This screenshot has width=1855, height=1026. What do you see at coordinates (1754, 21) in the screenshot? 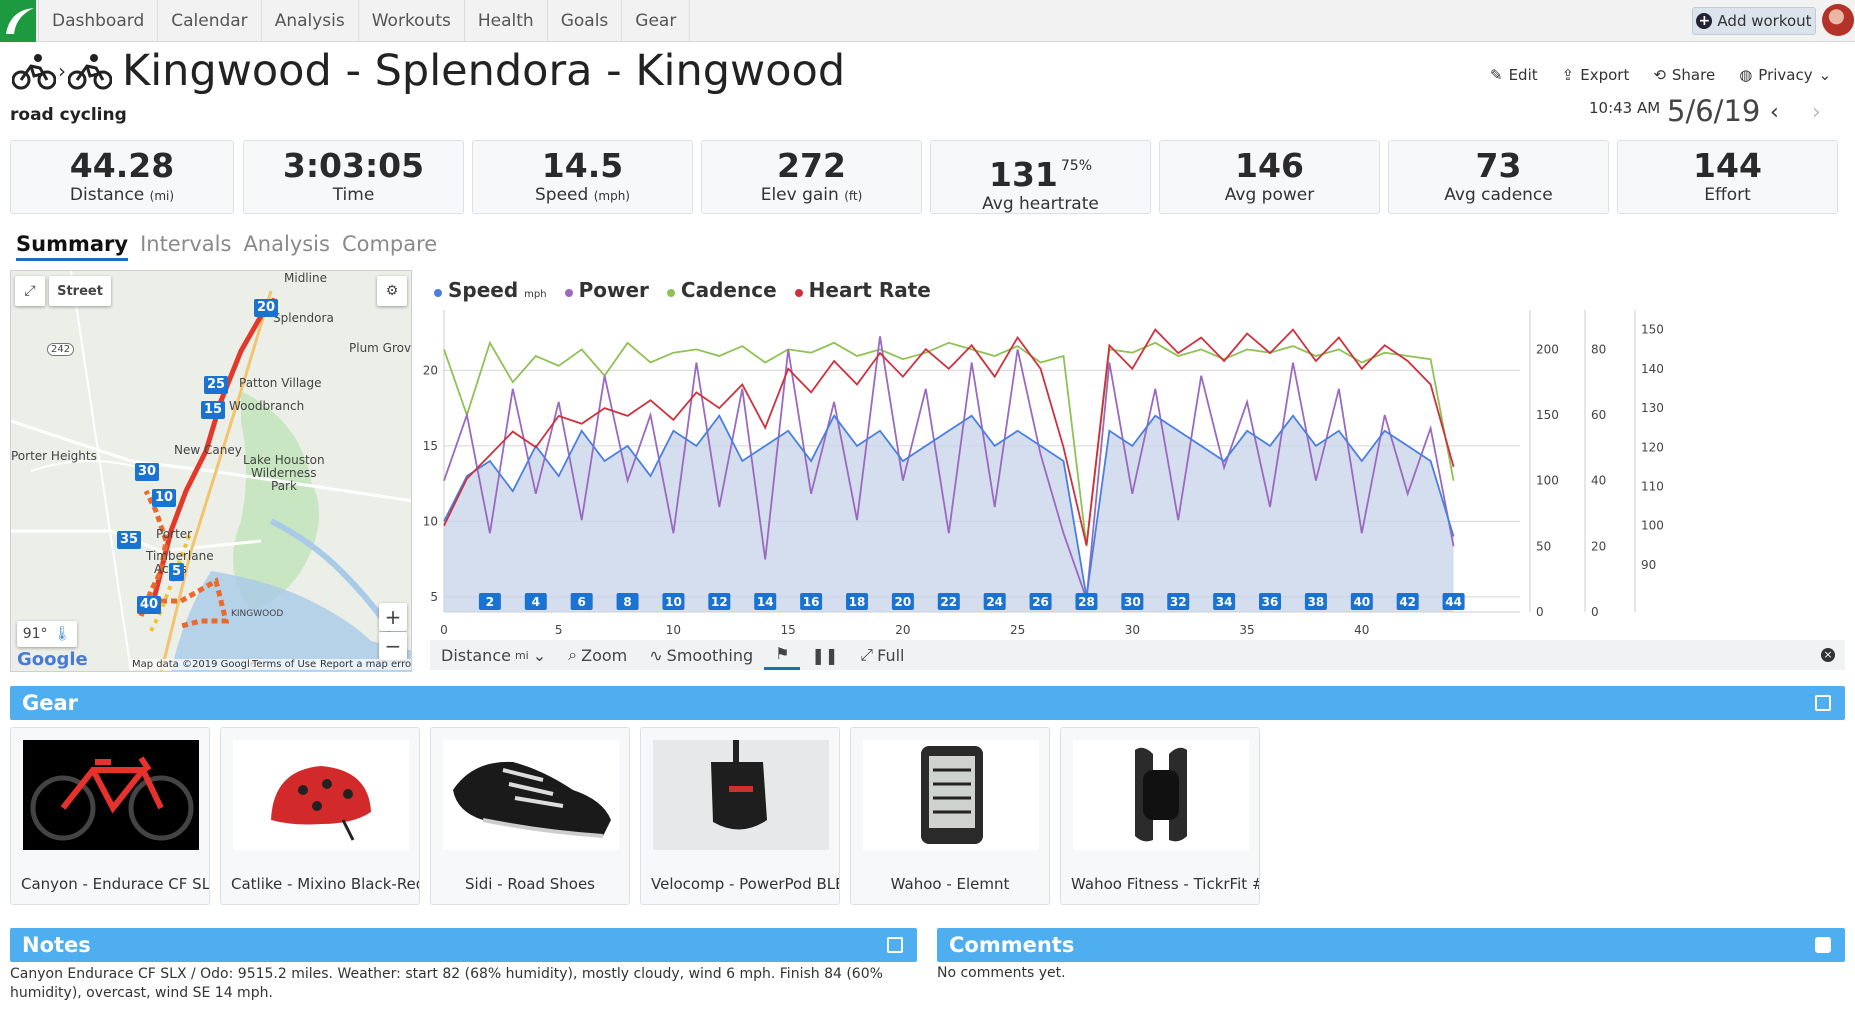
I see `add-workout-button: + Add workout` at bounding box center [1754, 21].